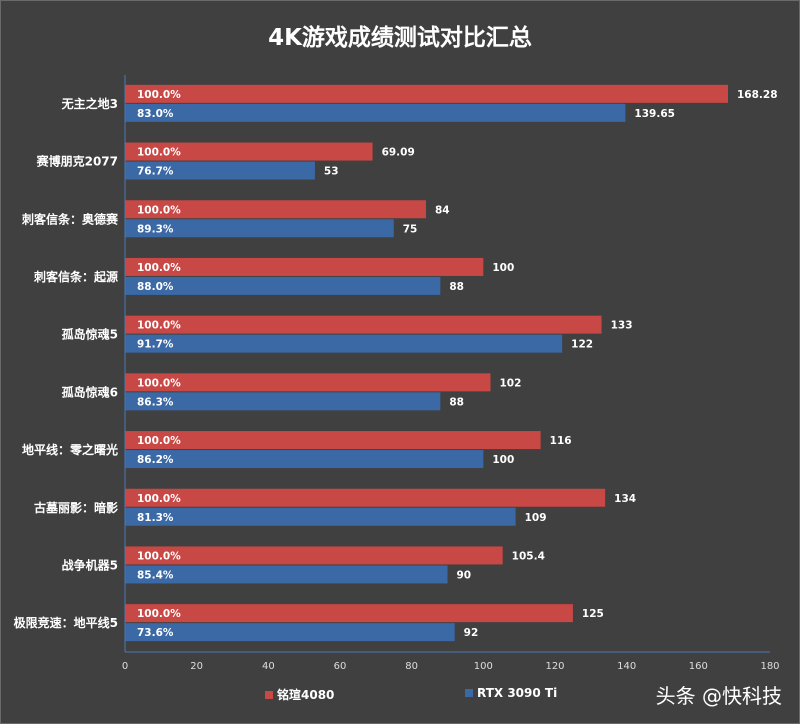 The image size is (800, 724). Describe the element at coordinates (718, 696) in the screenshot. I see `watermark: 头条 @快科技` at that location.